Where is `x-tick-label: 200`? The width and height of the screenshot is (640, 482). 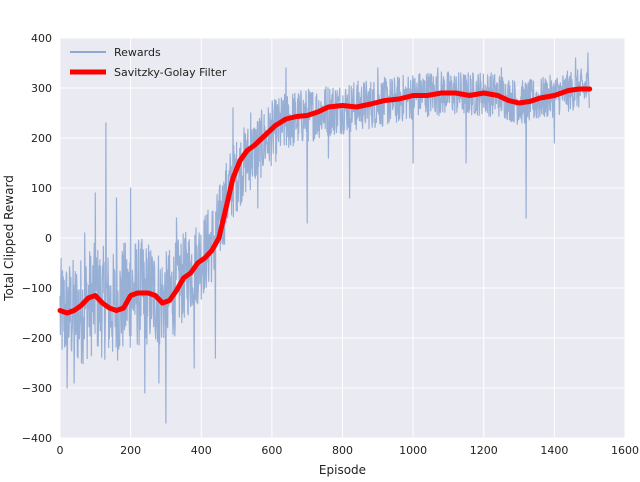
x-tick-label: 200 is located at coordinates (130, 450).